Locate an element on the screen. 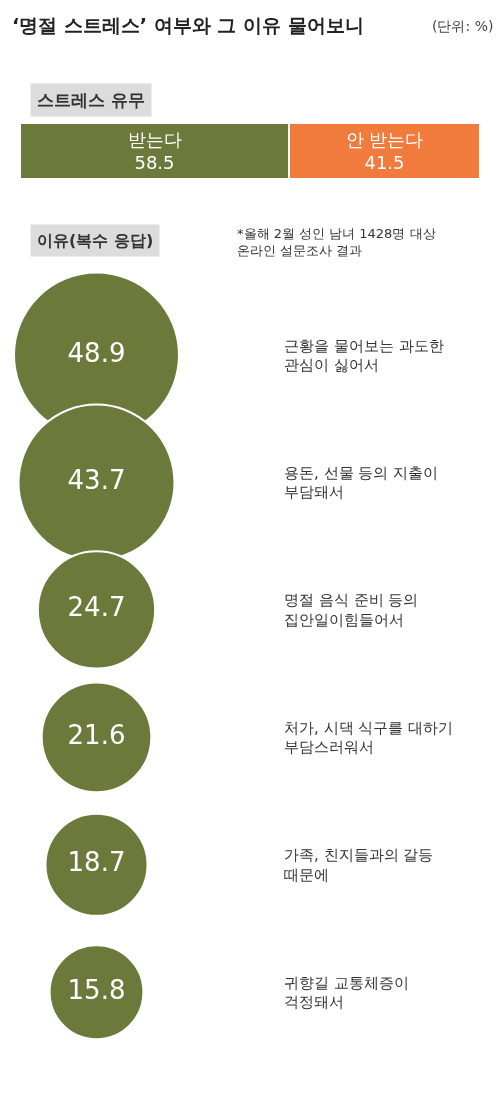 This screenshot has height=1101, width=500. text: 스트레스 유무 is located at coordinates (91, 100).